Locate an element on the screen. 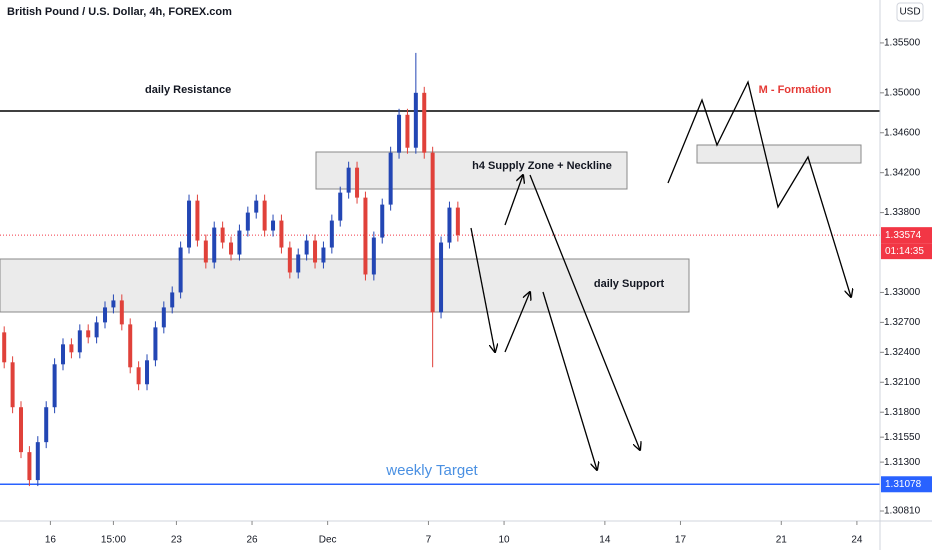  price-label: 1.33574 is located at coordinates (903, 235).